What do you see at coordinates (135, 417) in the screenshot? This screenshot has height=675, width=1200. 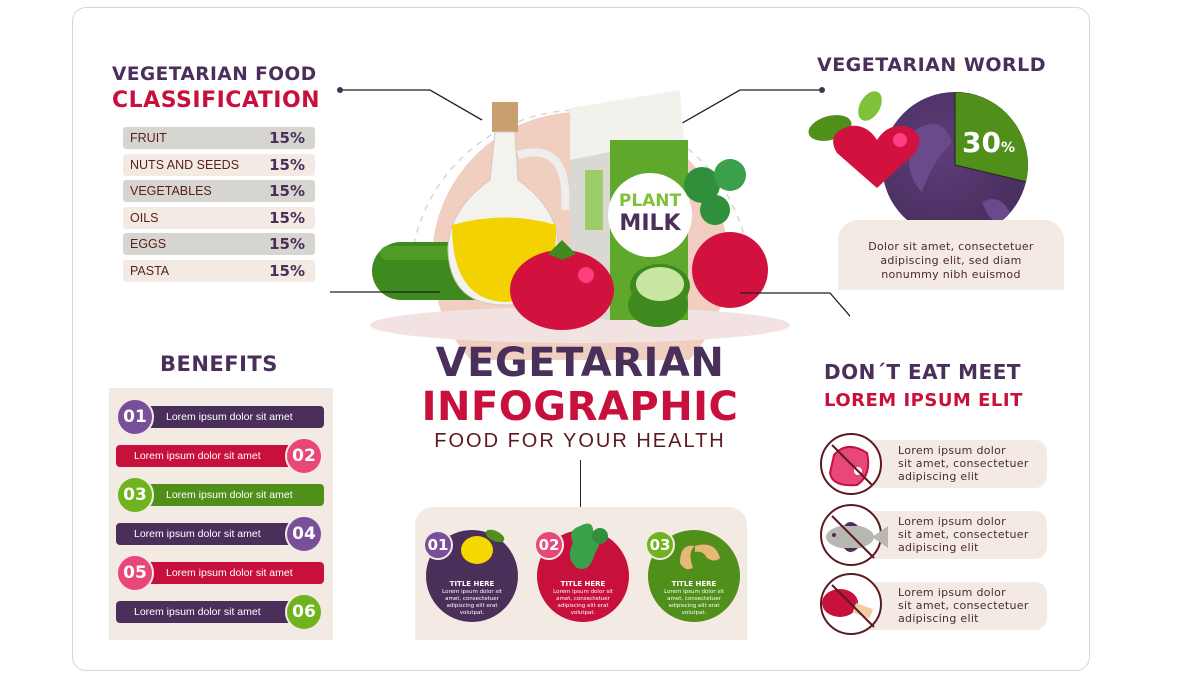 I see `benefit-number: 01` at bounding box center [135, 417].